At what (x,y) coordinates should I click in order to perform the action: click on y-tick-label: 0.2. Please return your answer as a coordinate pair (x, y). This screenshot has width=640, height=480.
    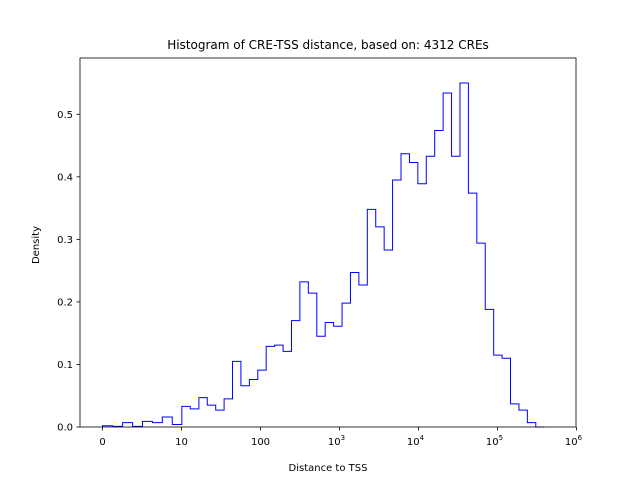
    Looking at the image, I should click on (65, 302).